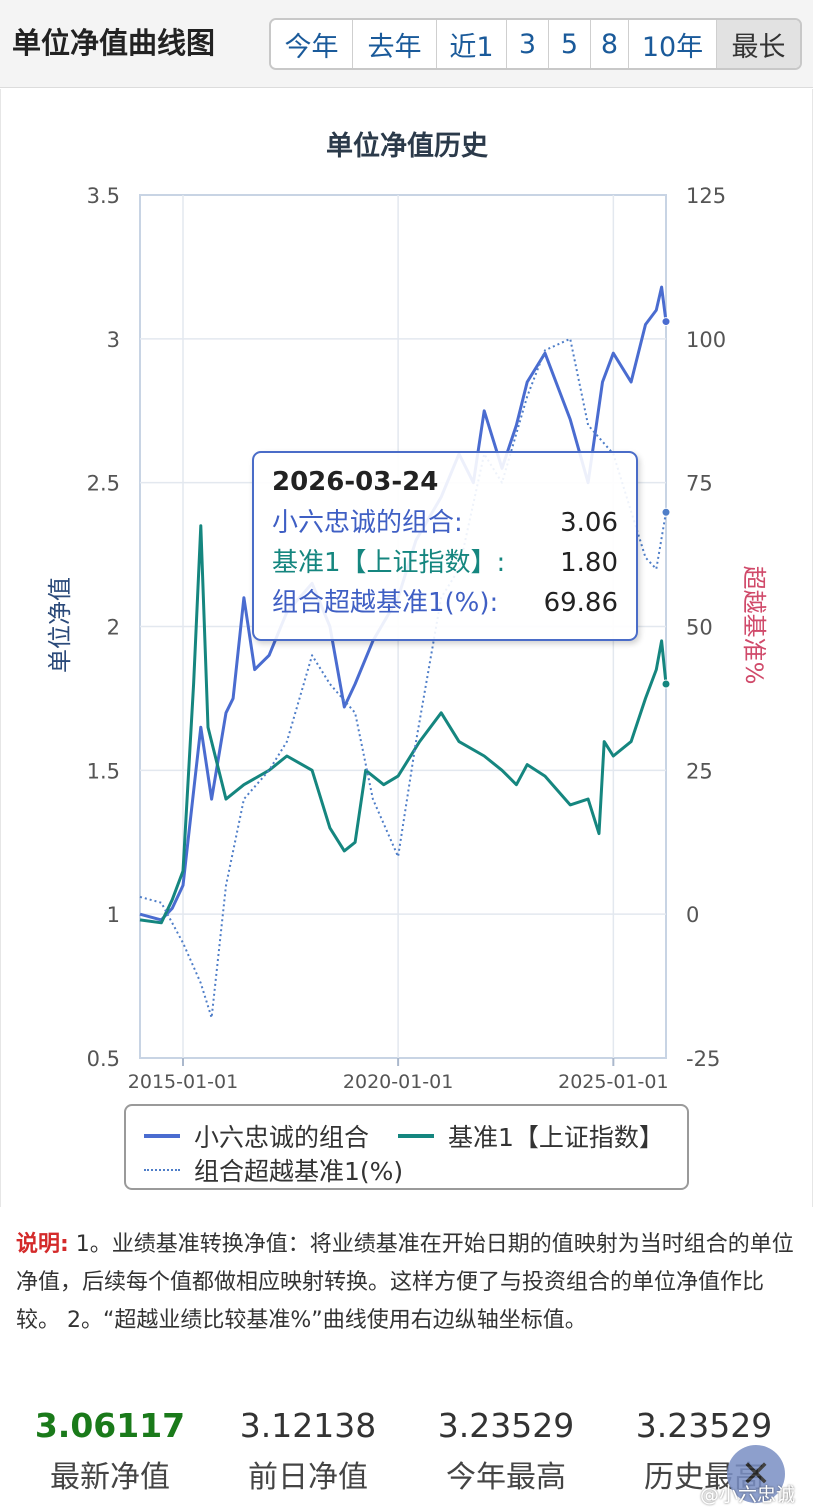 The height and width of the screenshot is (1512, 813). What do you see at coordinates (299, 1171) in the screenshot?
I see `legend-label: 组合超越基准1(%)` at bounding box center [299, 1171].